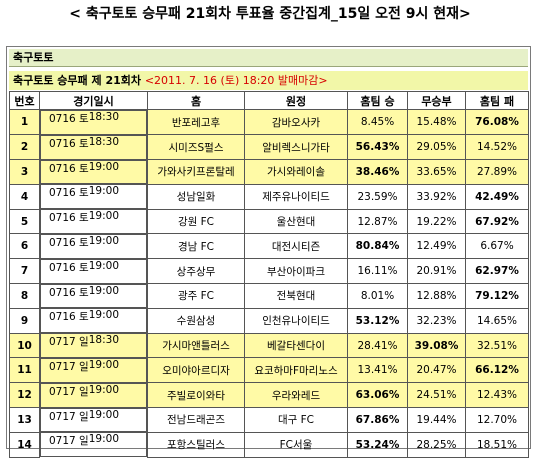 The width and height of the screenshot is (540, 458). I want to click on row-draw-pct: 15.48%, so click(436, 122).